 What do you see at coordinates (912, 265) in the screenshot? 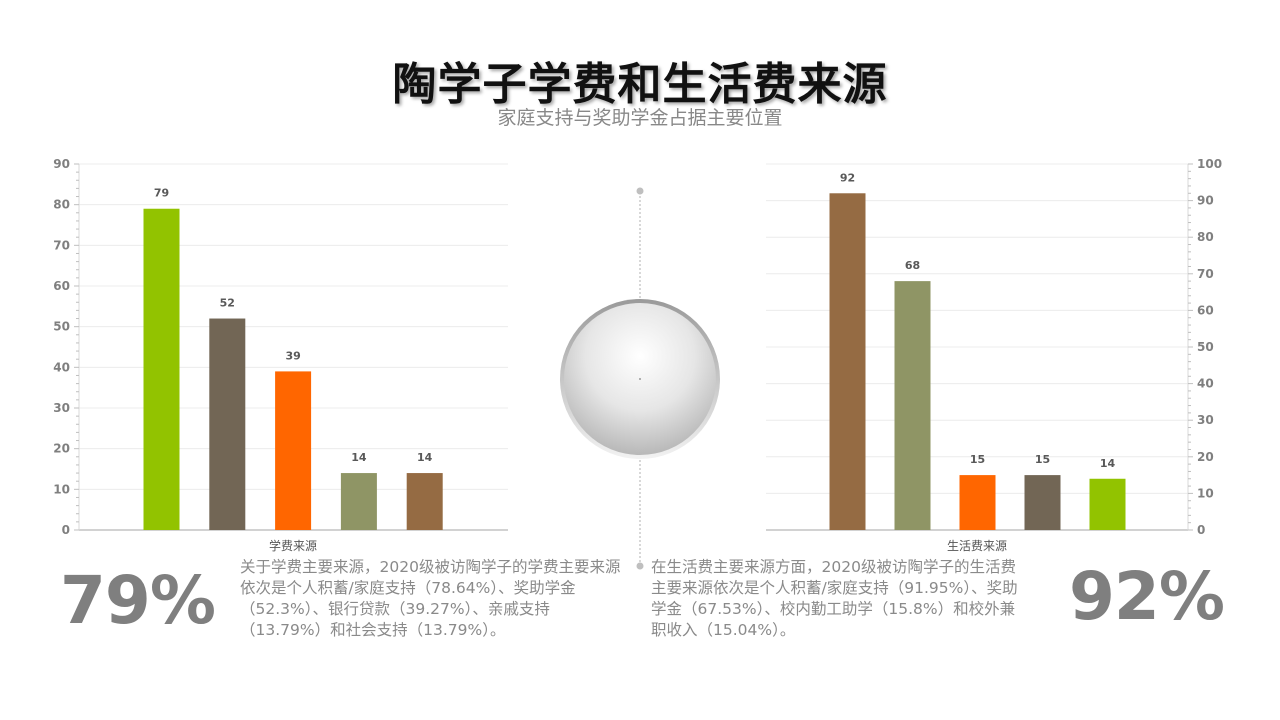
I see `bar-value-label: 68` at bounding box center [912, 265].